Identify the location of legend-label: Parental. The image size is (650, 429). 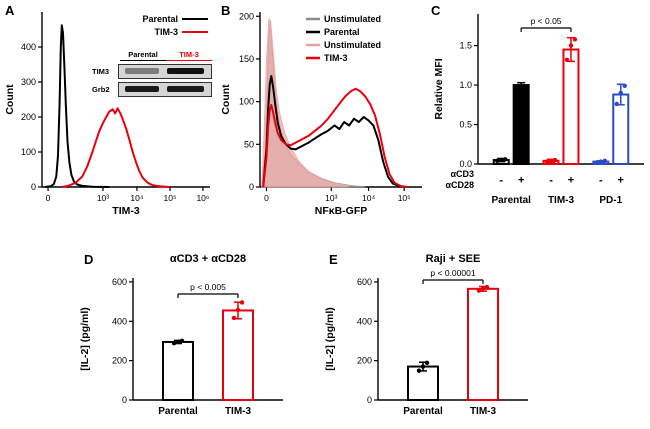
(342, 32).